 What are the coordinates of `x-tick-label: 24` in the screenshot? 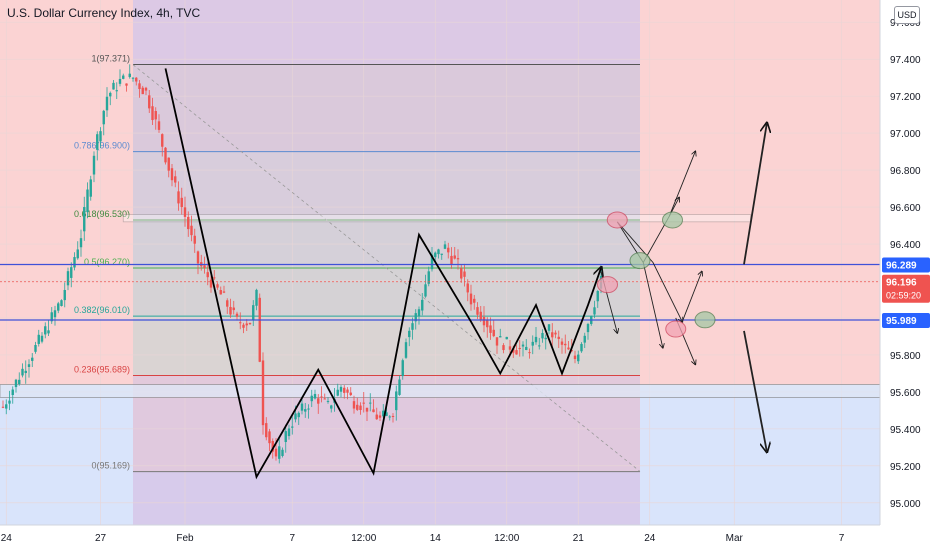 It's located at (7, 538).